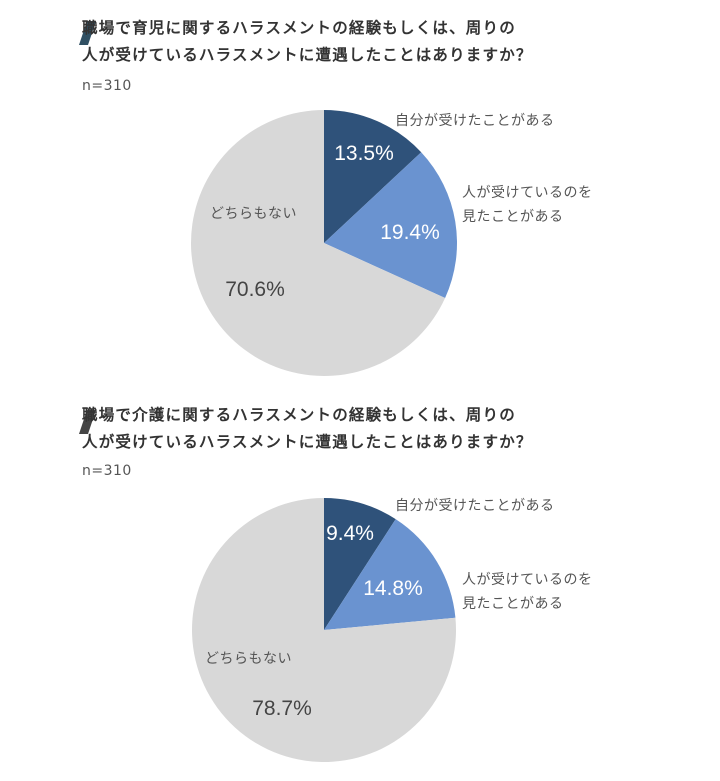 This screenshot has width=720, height=781. I want to click on chart-2-slice-none, so click(324, 630).